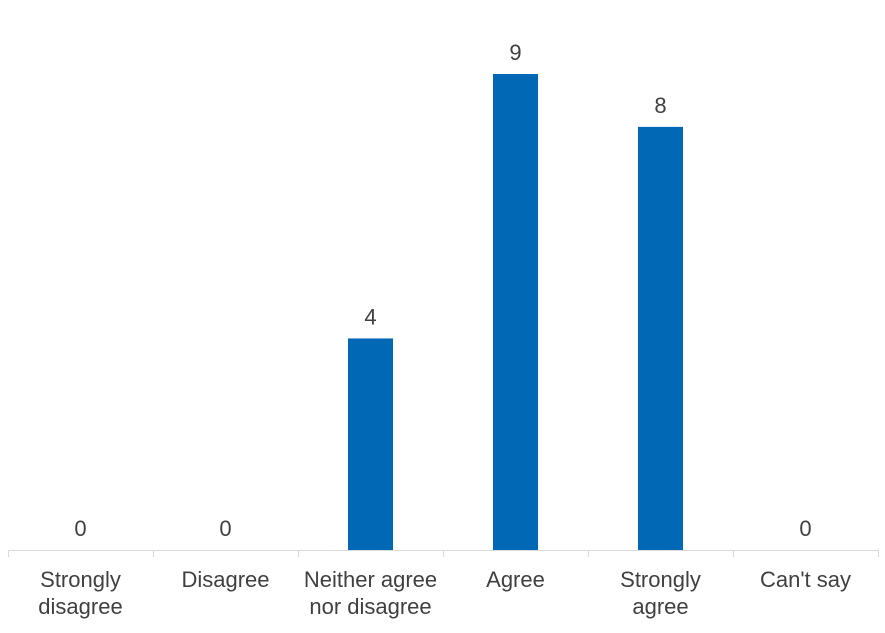 The height and width of the screenshot is (633, 885). Describe the element at coordinates (515, 52) in the screenshot. I see `data-label: 9` at that location.